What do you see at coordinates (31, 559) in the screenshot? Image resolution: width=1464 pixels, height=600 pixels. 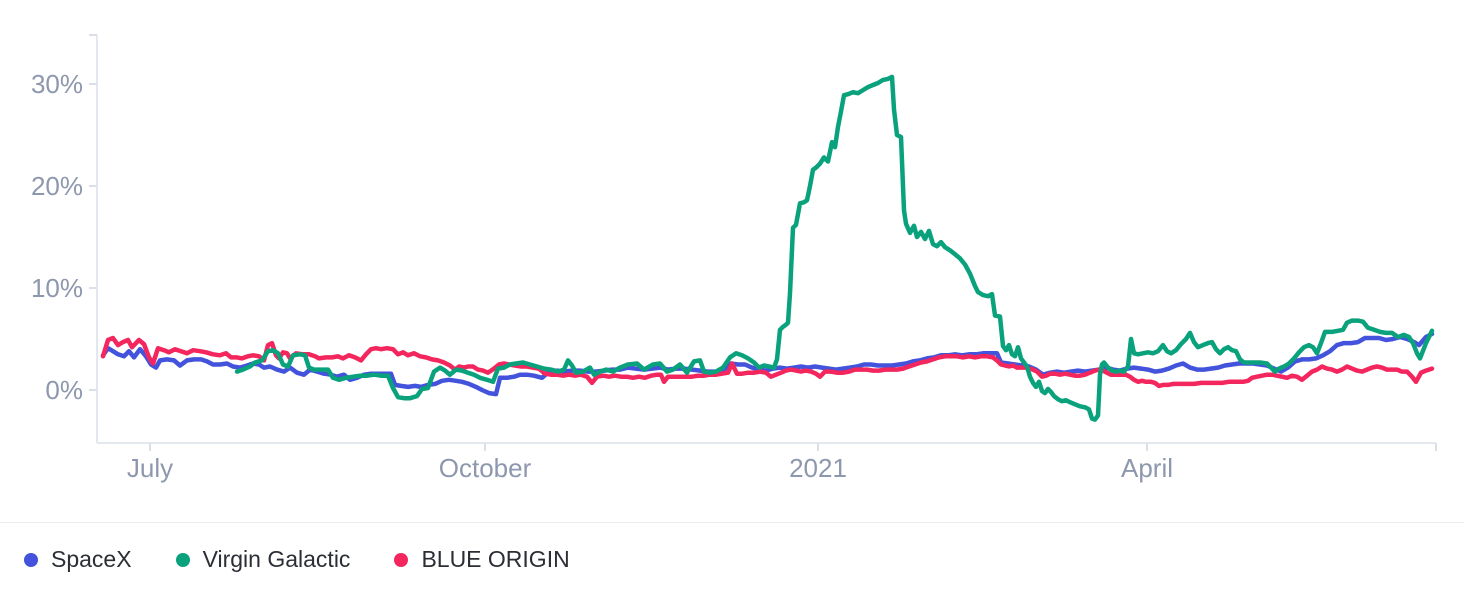 I see `legend-dot-spacex-icon` at bounding box center [31, 559].